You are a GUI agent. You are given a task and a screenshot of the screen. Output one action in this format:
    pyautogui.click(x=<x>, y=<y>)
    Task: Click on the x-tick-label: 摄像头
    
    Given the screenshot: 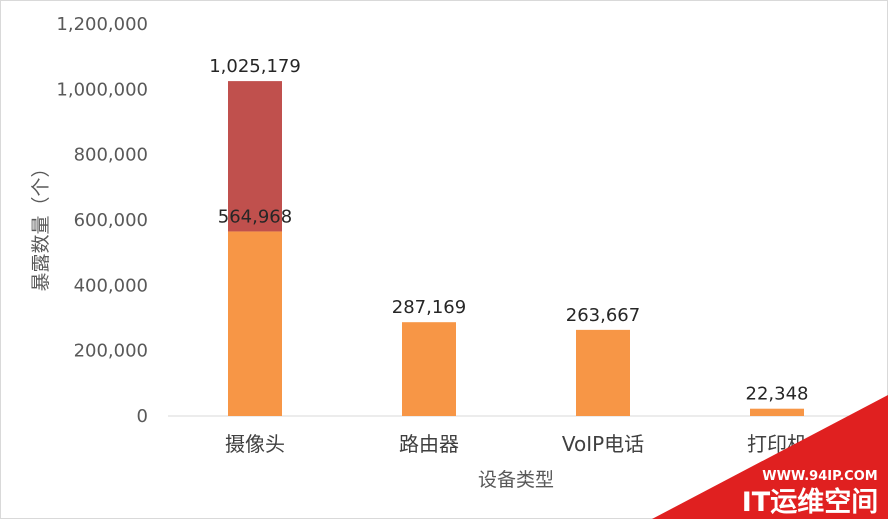 What is the action you would take?
    pyautogui.click(x=255, y=444)
    